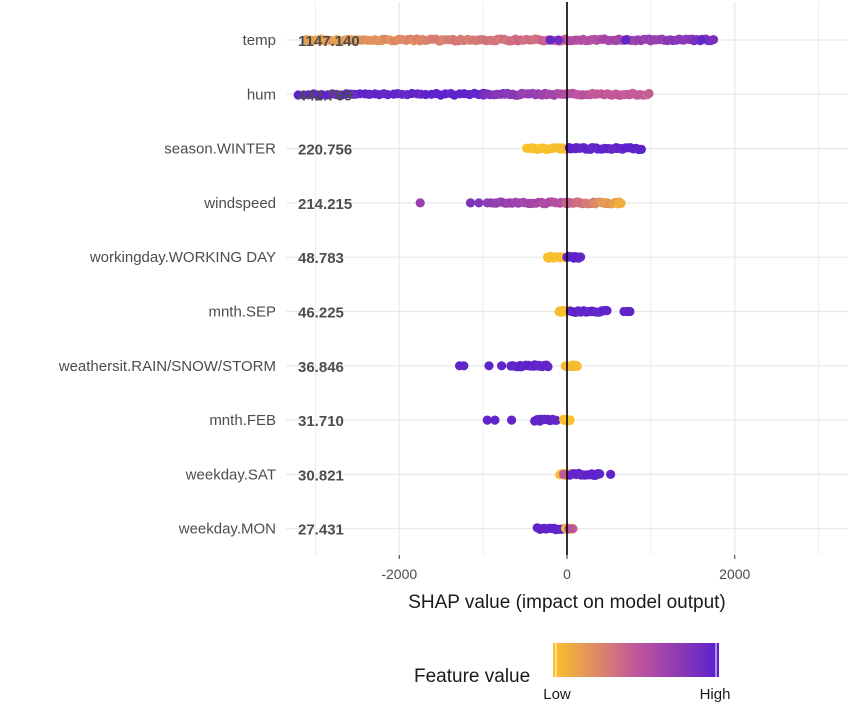  Describe the element at coordinates (321, 258) in the screenshot. I see `mean-shap-value: 48.783` at that location.